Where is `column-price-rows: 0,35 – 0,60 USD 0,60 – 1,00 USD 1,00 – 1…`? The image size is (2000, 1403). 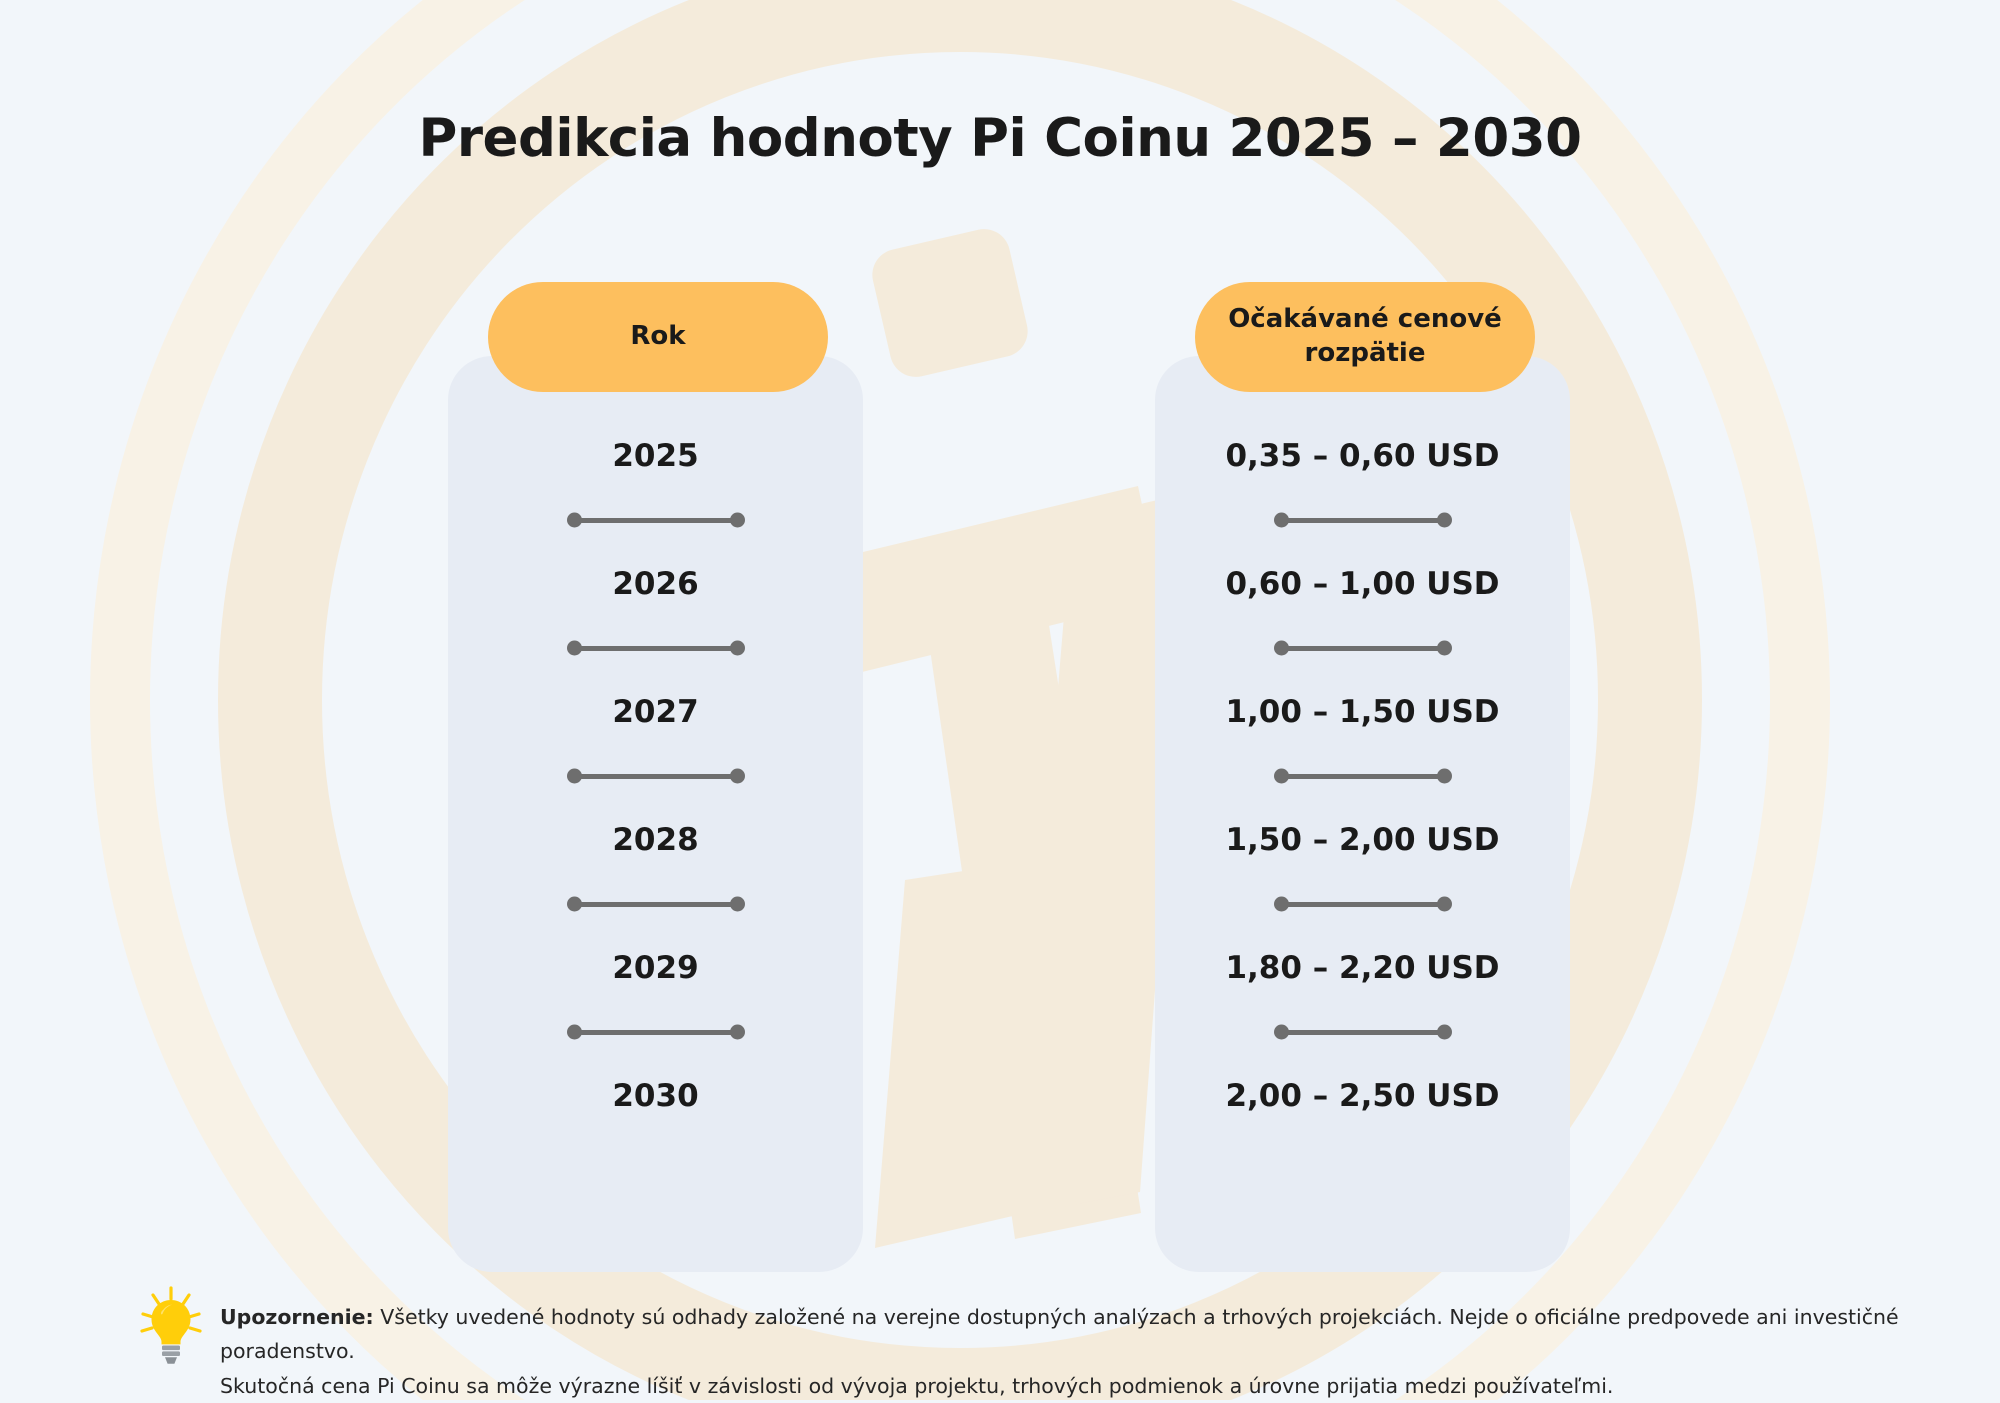
column-price-rows: 0,35 – 0,60 USD 0,60 – 1,00 USD 1,00 – 1… is located at coordinates (1362, 814).